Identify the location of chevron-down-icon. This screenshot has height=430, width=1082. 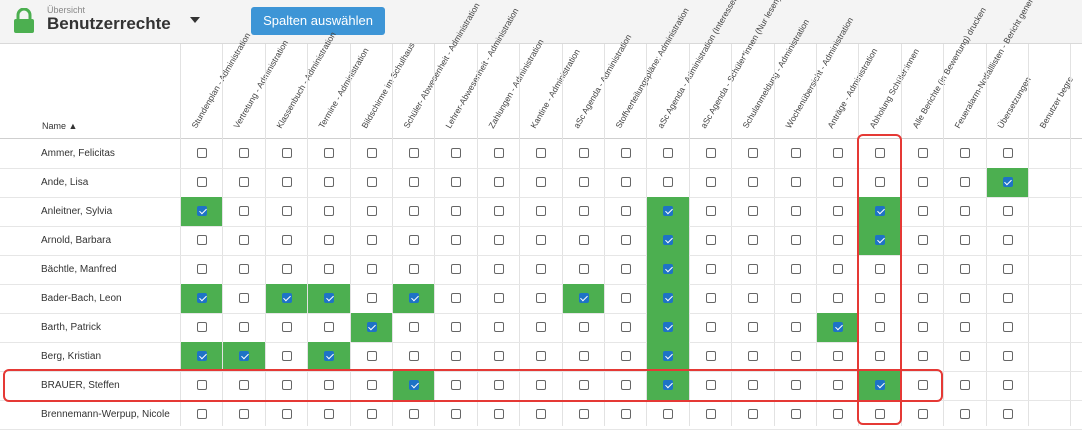
(195, 20).